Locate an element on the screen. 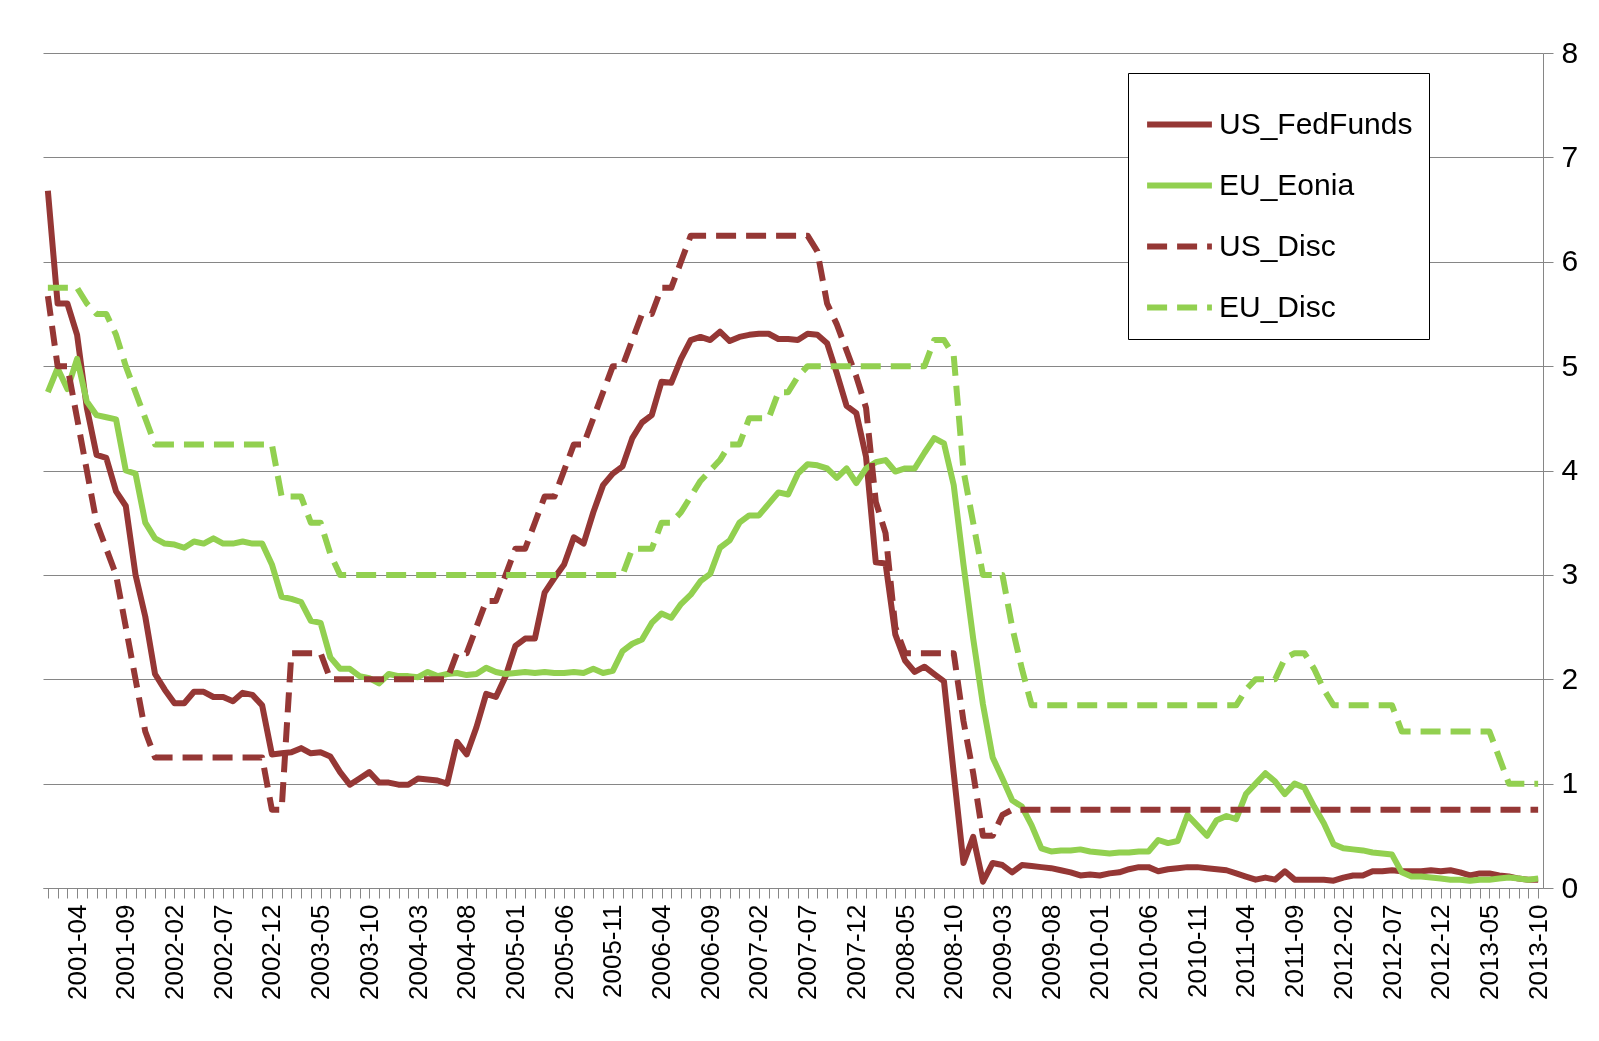 This screenshot has width=1599, height=1041. legend-label: US_Disc is located at coordinates (1277, 245).